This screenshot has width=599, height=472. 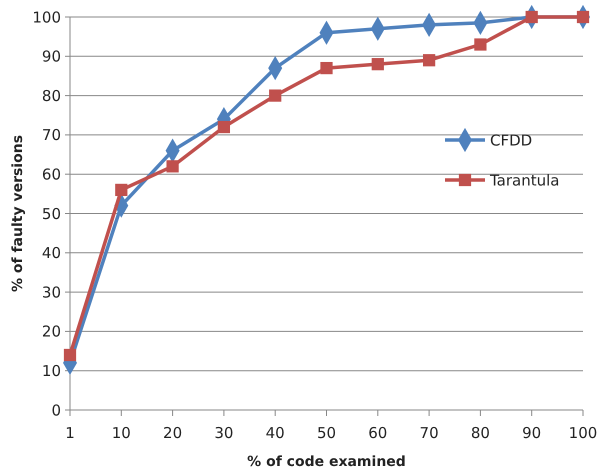 I want to click on x-tick-label: 80, so click(x=480, y=433).